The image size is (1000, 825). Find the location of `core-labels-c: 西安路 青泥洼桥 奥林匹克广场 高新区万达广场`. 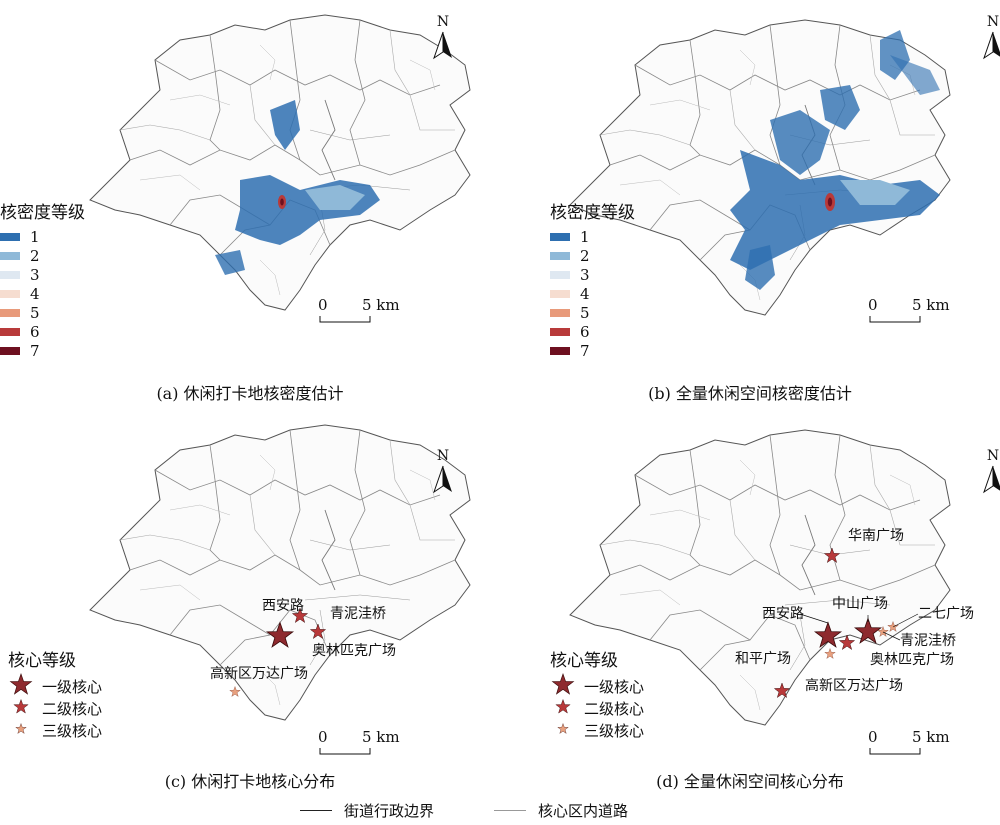

core-labels-c: 西安路 青泥洼桥 奥林匹克广场 高新区万达广场 is located at coordinates (303, 640).